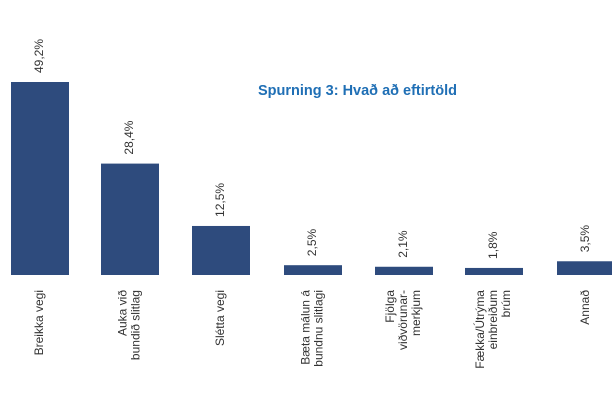  I want to click on label-line: Fjölga, so click(390, 306).